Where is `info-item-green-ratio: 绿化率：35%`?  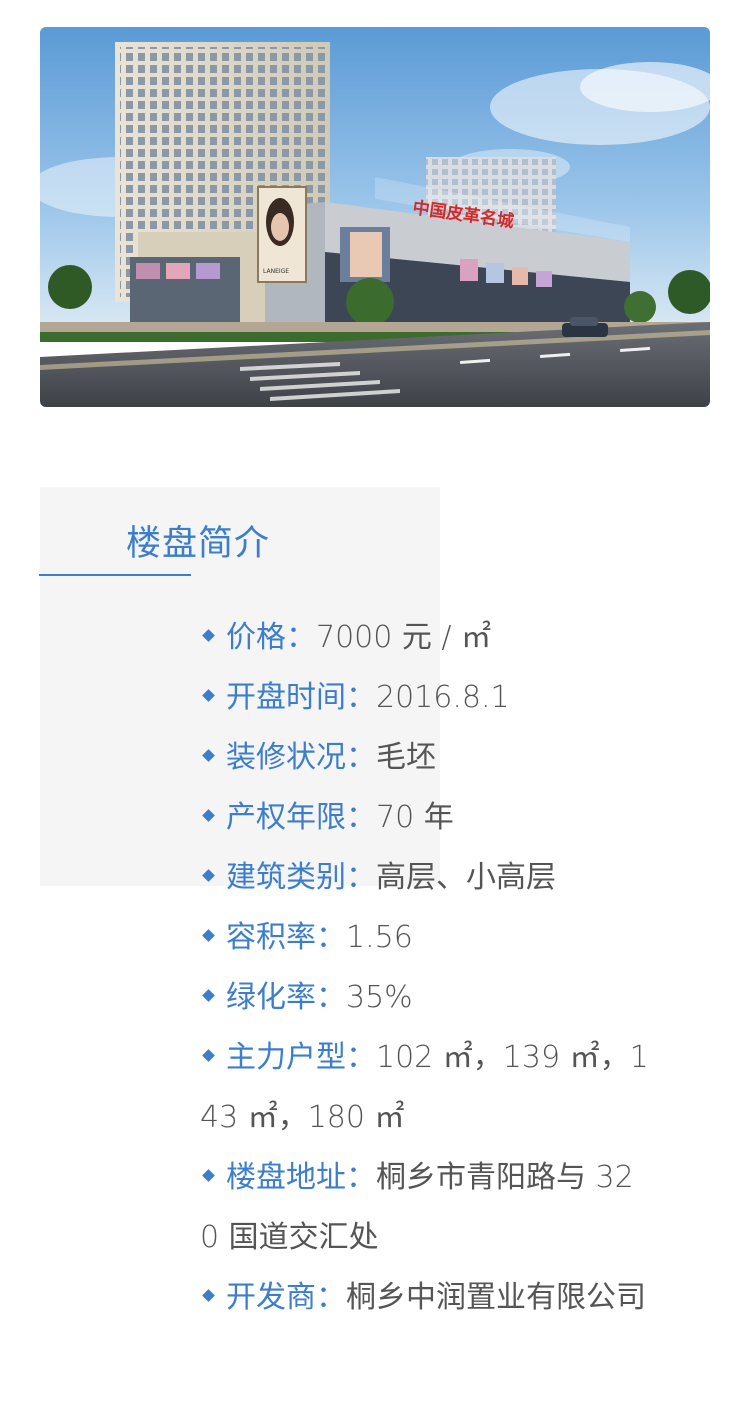 info-item-green-ratio: 绿化率：35% is located at coordinates (425, 998).